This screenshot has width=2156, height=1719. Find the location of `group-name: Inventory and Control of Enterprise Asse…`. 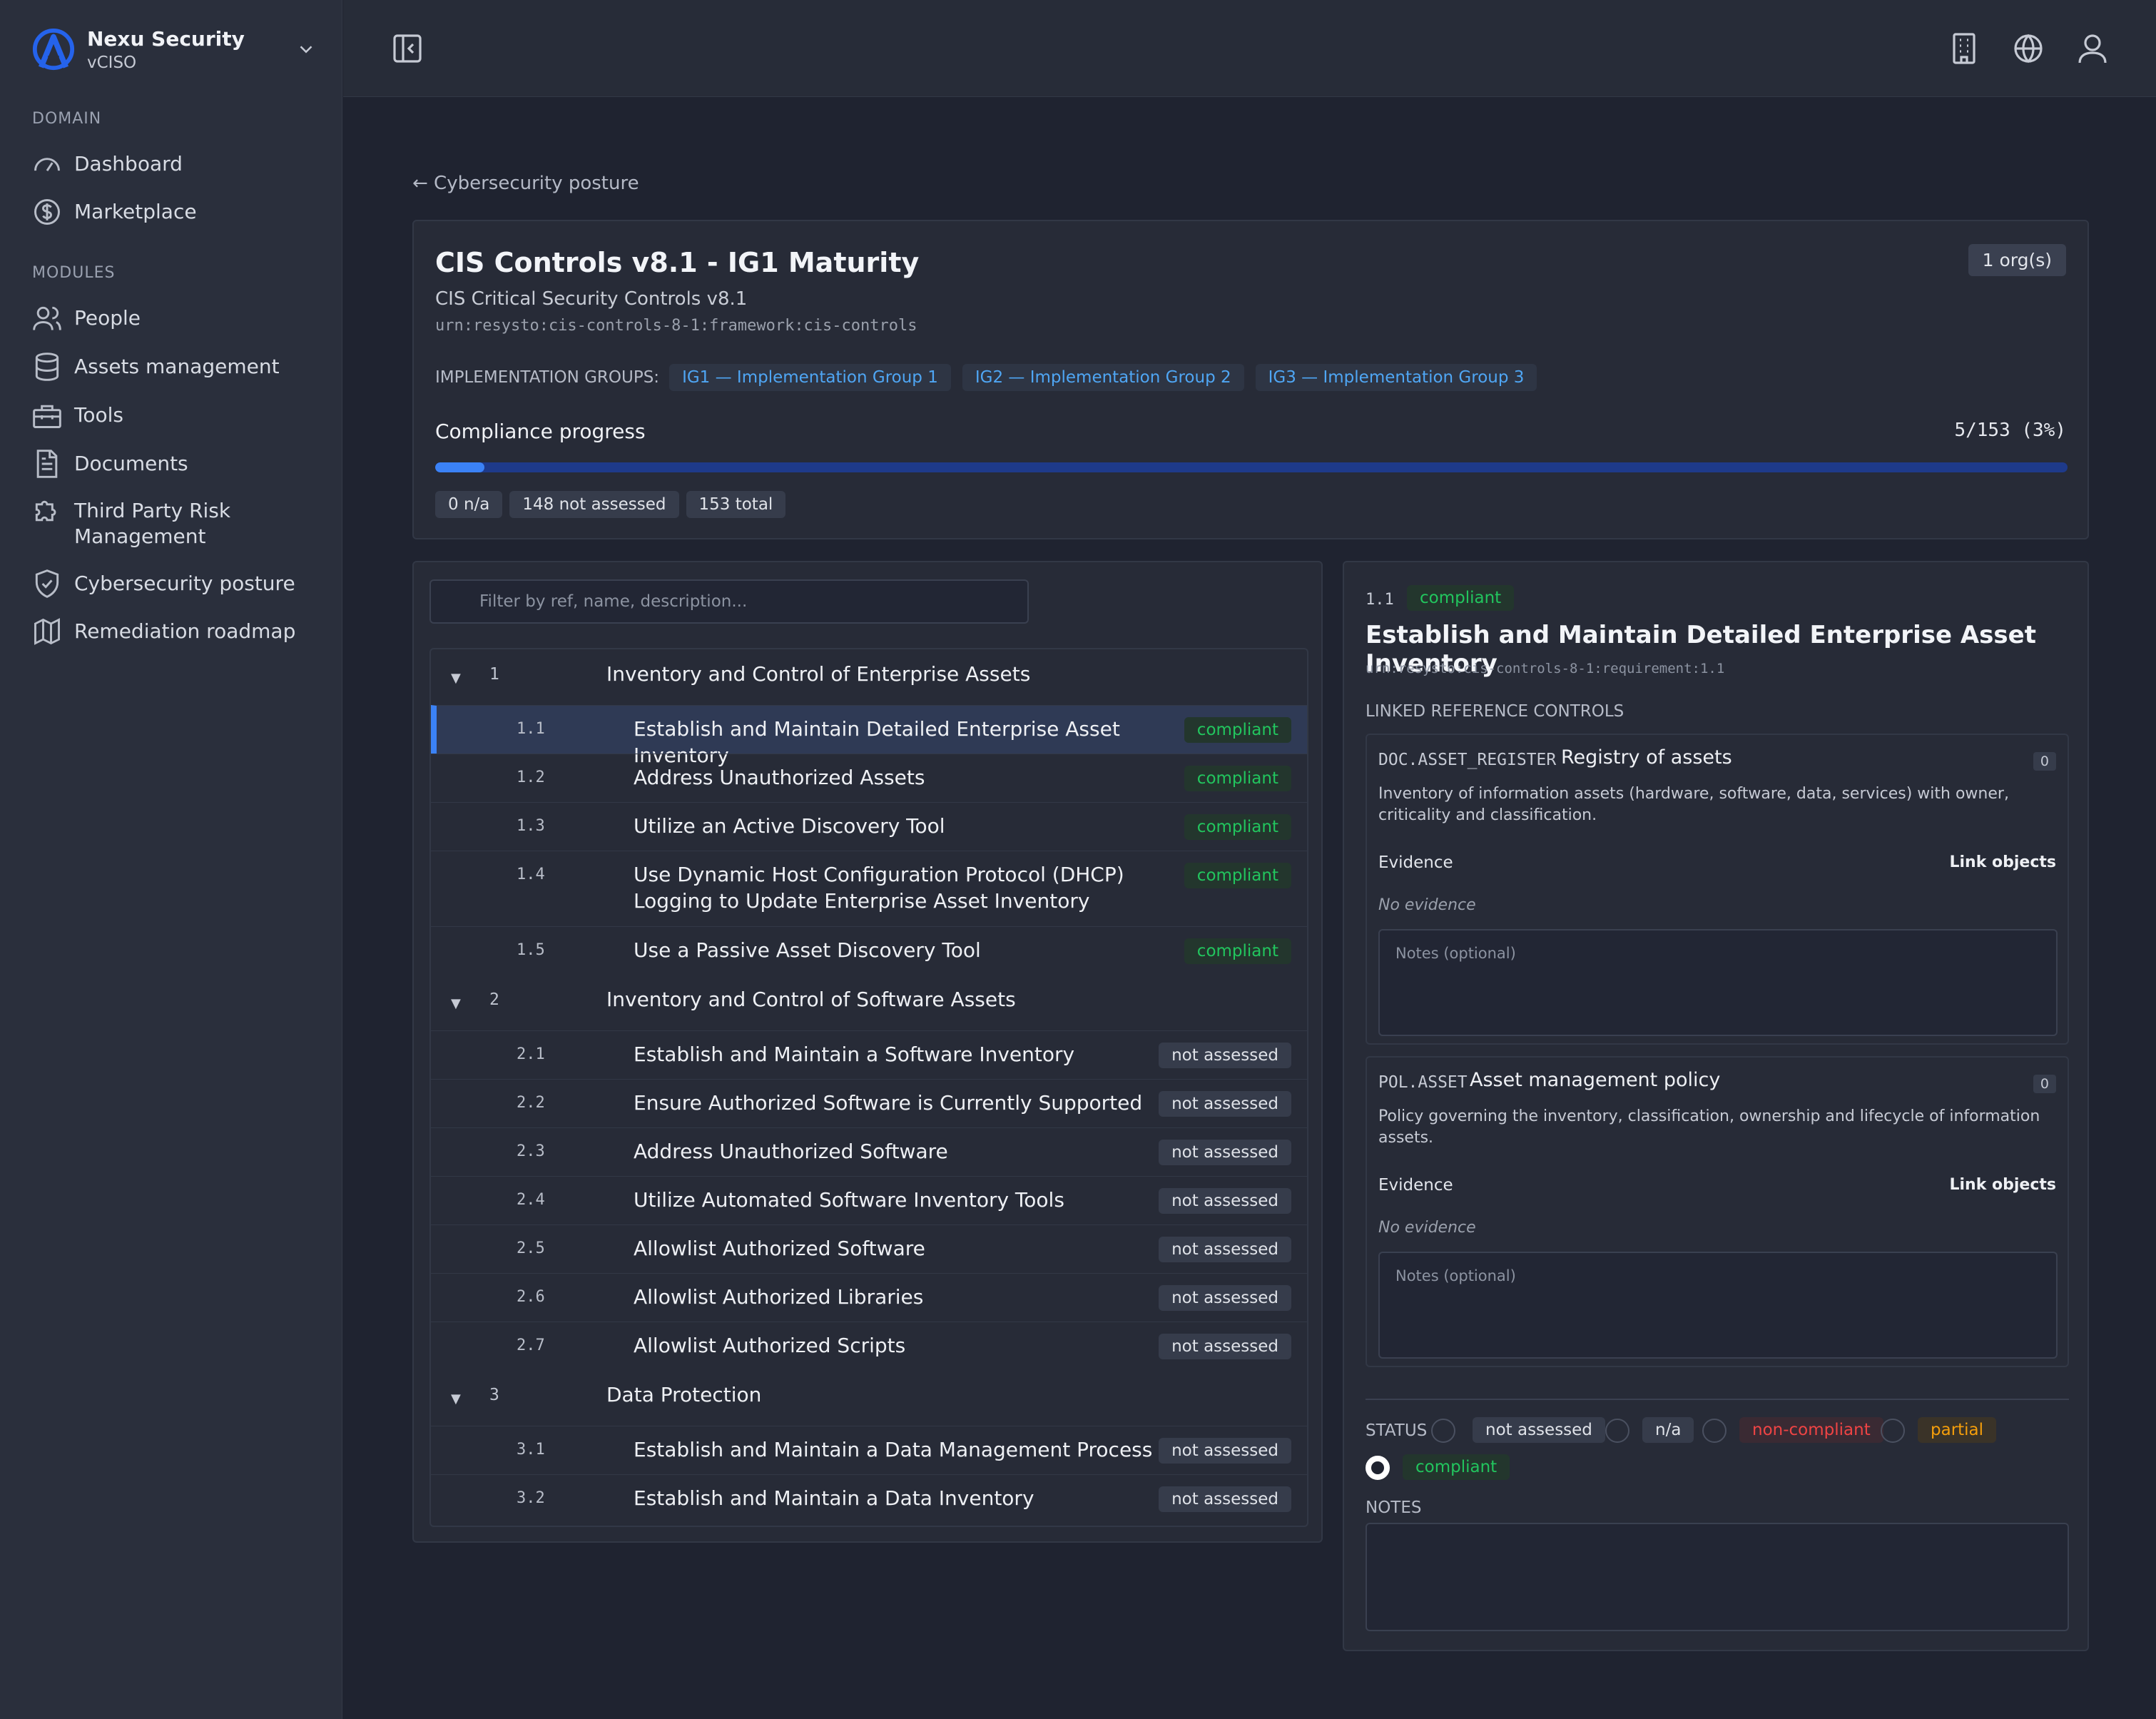

group-name: Inventory and Control of Enterprise Asse… is located at coordinates (818, 674).